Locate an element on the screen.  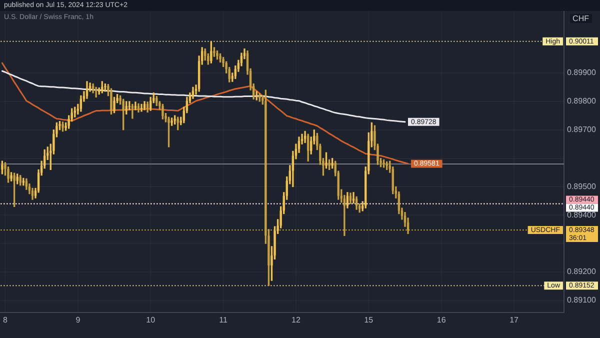
x-tick-label: 8 is located at coordinates (5, 319).